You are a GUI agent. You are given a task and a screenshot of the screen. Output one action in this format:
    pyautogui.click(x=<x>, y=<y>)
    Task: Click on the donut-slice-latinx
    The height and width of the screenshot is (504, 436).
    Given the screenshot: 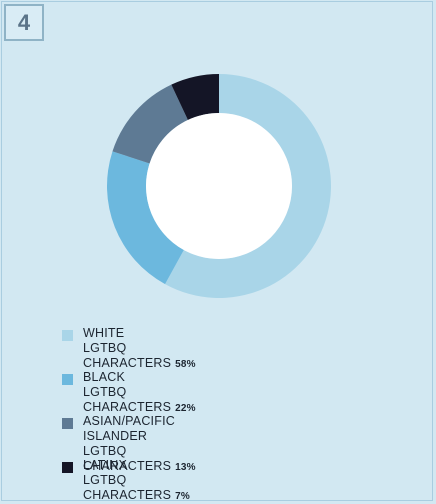 What is the action you would take?
    pyautogui.click(x=195, y=97)
    